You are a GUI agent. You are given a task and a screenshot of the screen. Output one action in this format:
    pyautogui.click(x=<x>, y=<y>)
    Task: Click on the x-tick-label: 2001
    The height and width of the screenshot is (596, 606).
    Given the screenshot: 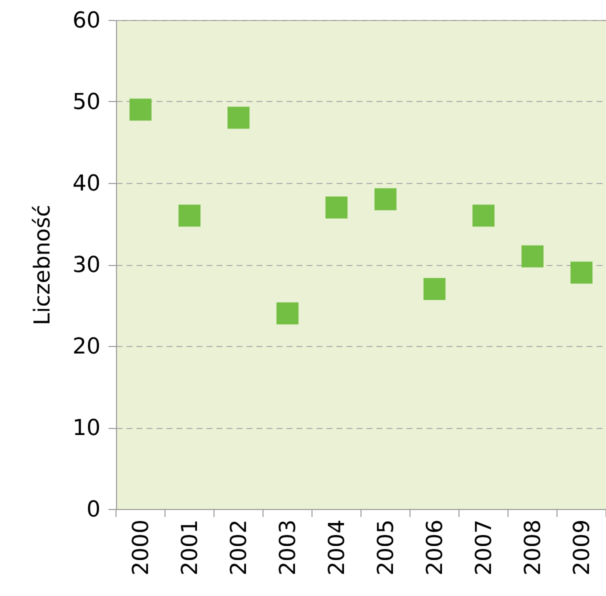 What is the action you would take?
    pyautogui.click(x=190, y=548)
    